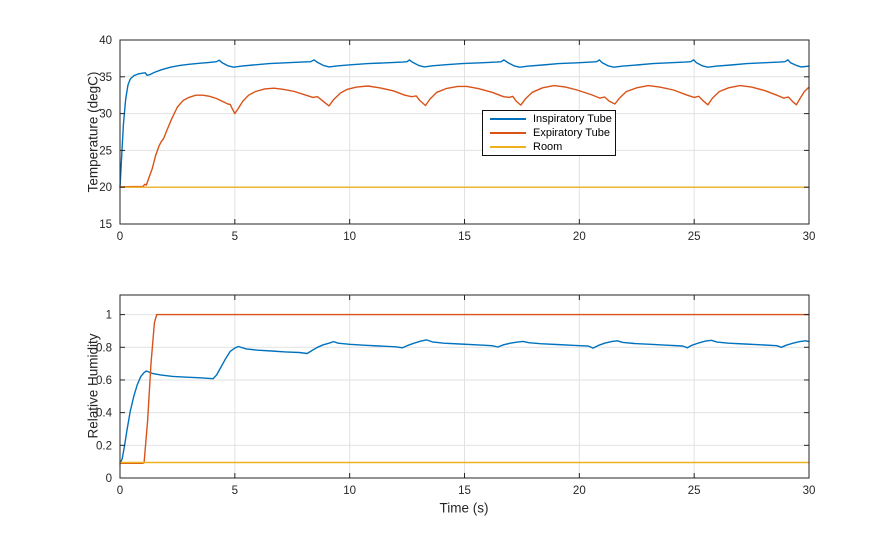 The image size is (895, 540). Describe the element at coordinates (809, 491) in the screenshot. I see `humidity-plot-xtick-label: 30` at that location.